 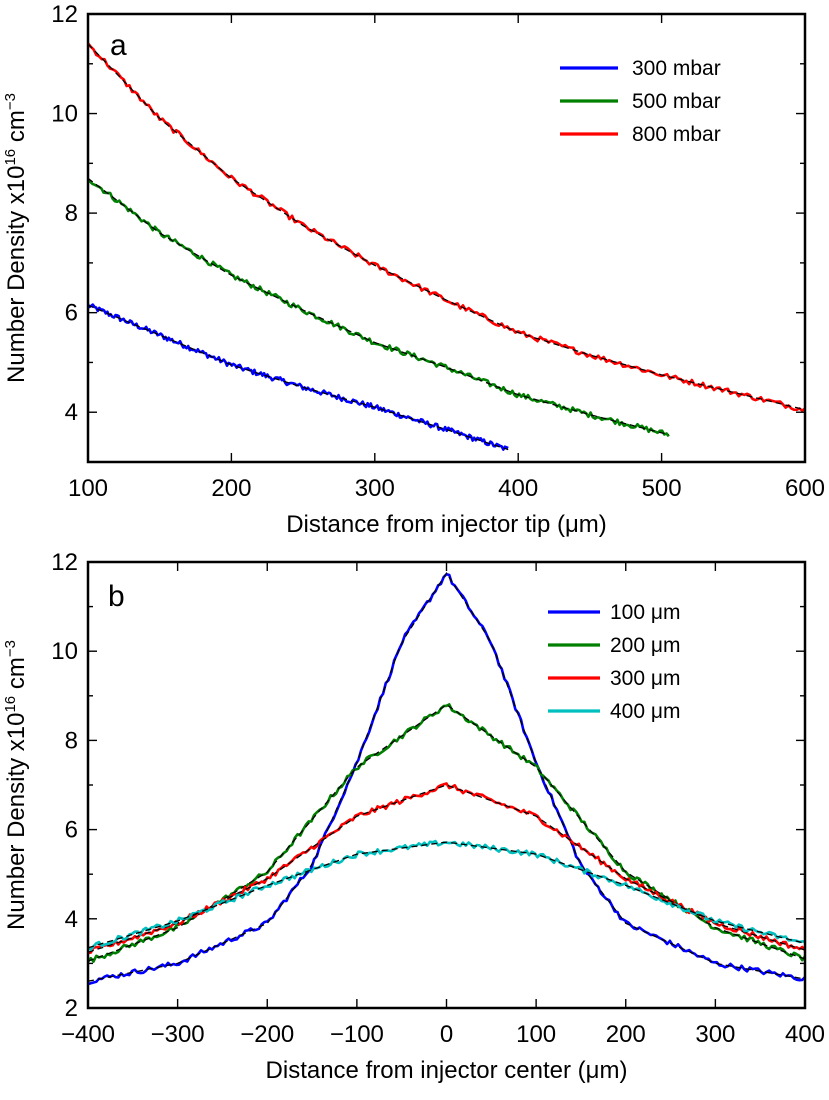 I want to click on legend: 300 mbar 500 mbar 800 mbar, so click(x=640, y=101).